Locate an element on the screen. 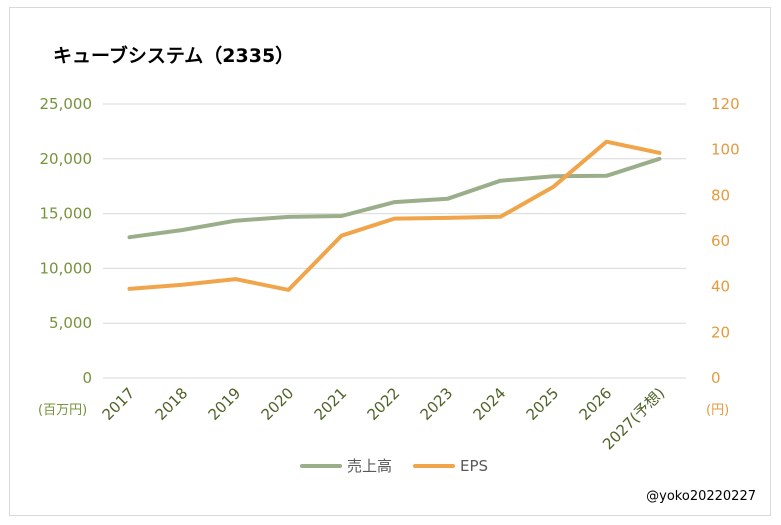  legend-label-sales: 売上高 is located at coordinates (369, 466).